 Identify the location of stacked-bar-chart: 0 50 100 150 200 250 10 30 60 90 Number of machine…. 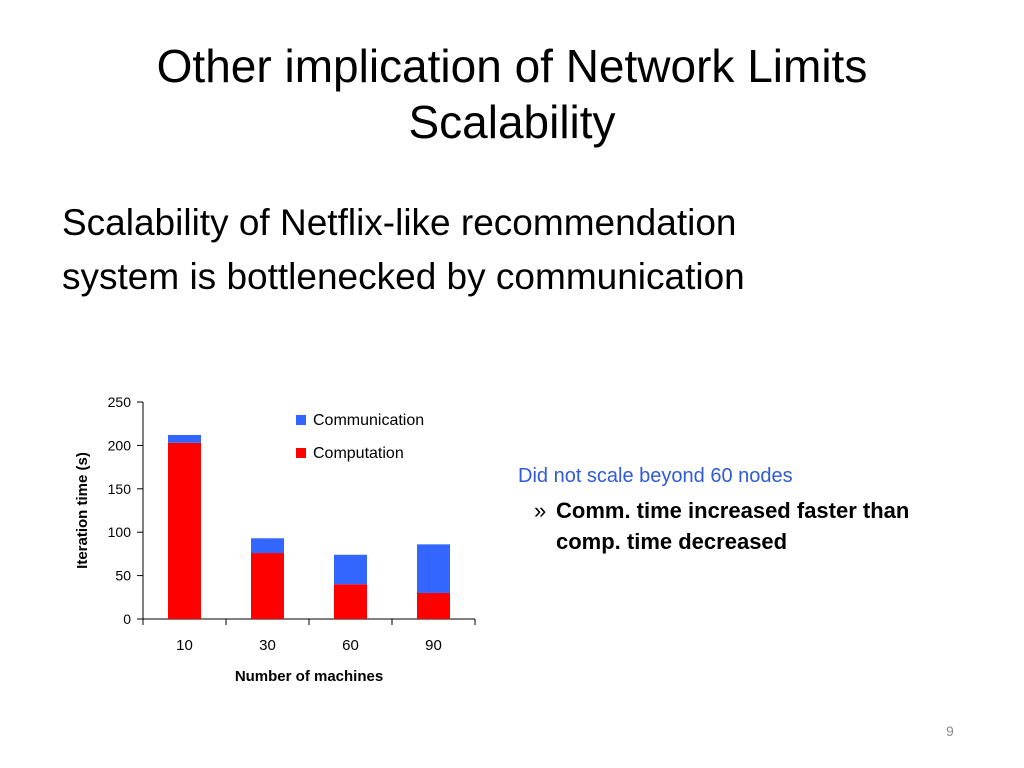
(275, 539).